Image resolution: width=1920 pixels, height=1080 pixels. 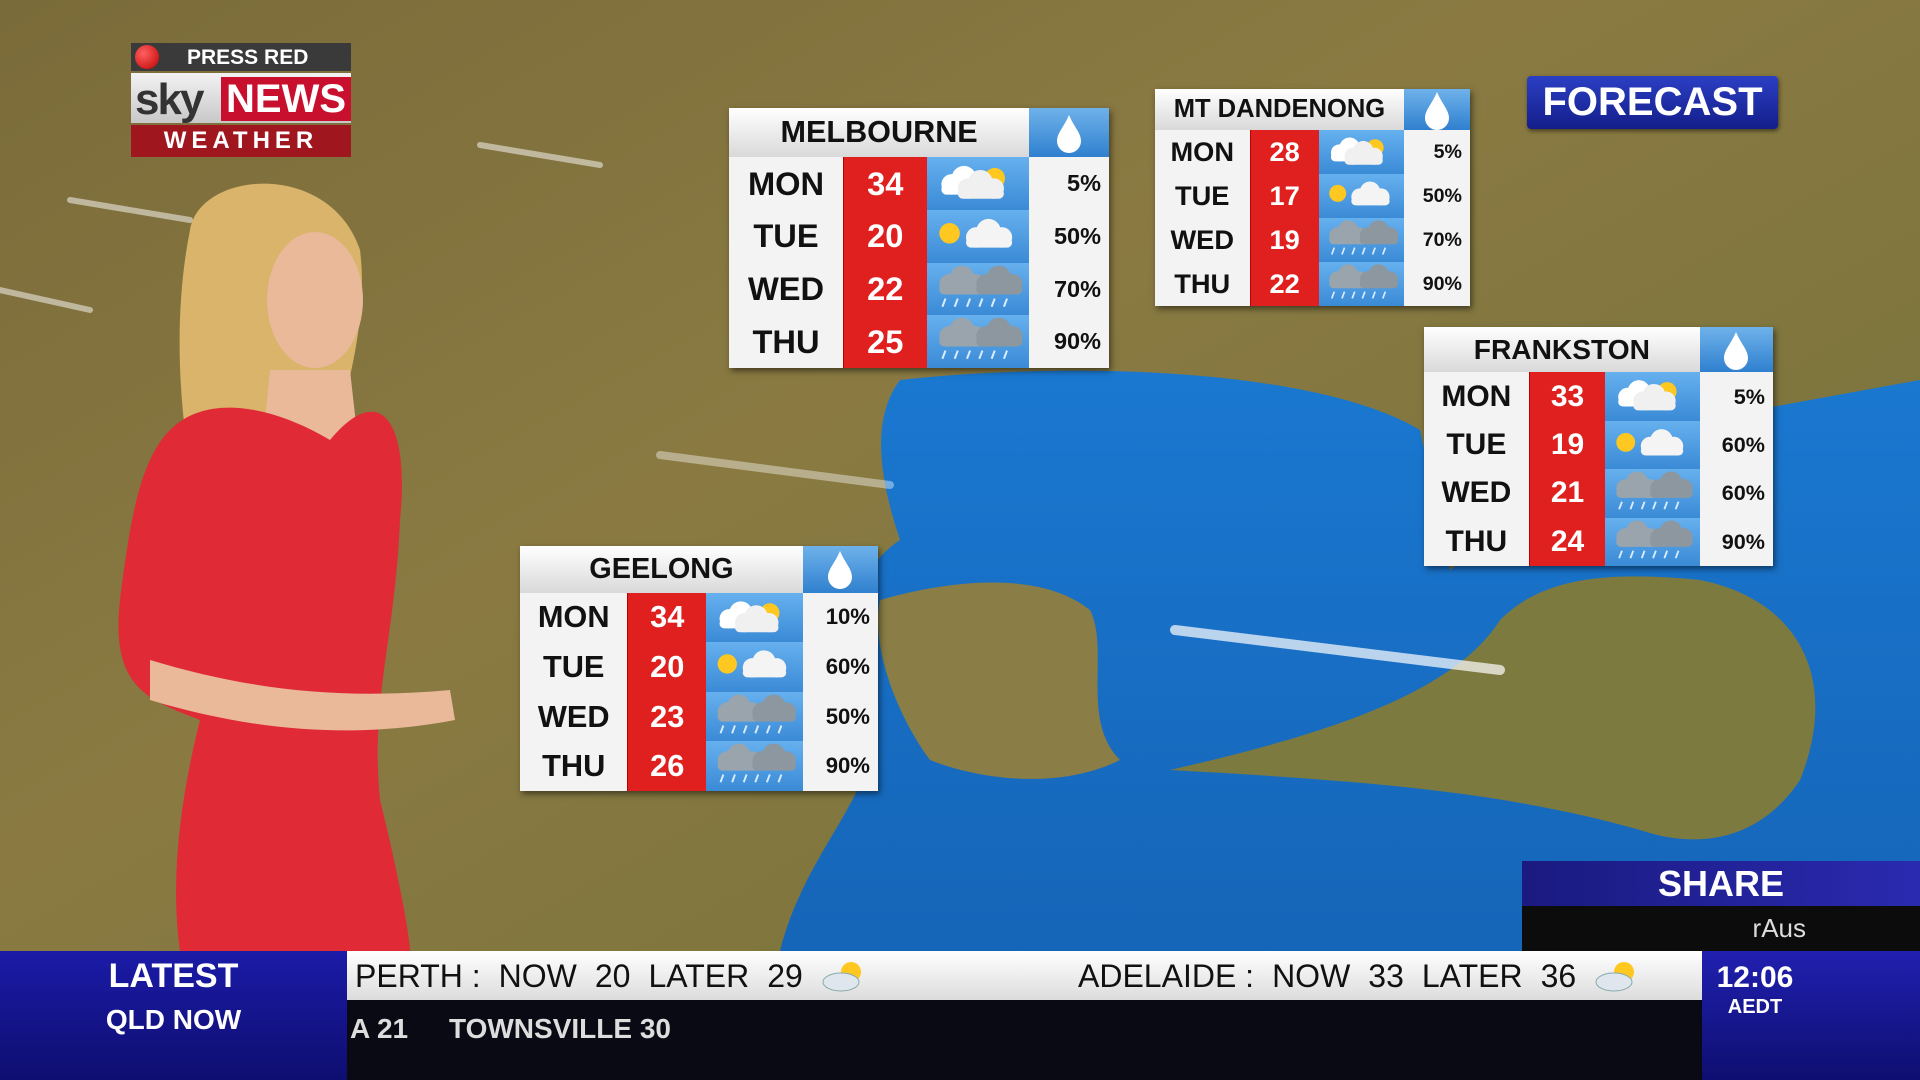 I want to click on temperature: 34, so click(x=885, y=184).